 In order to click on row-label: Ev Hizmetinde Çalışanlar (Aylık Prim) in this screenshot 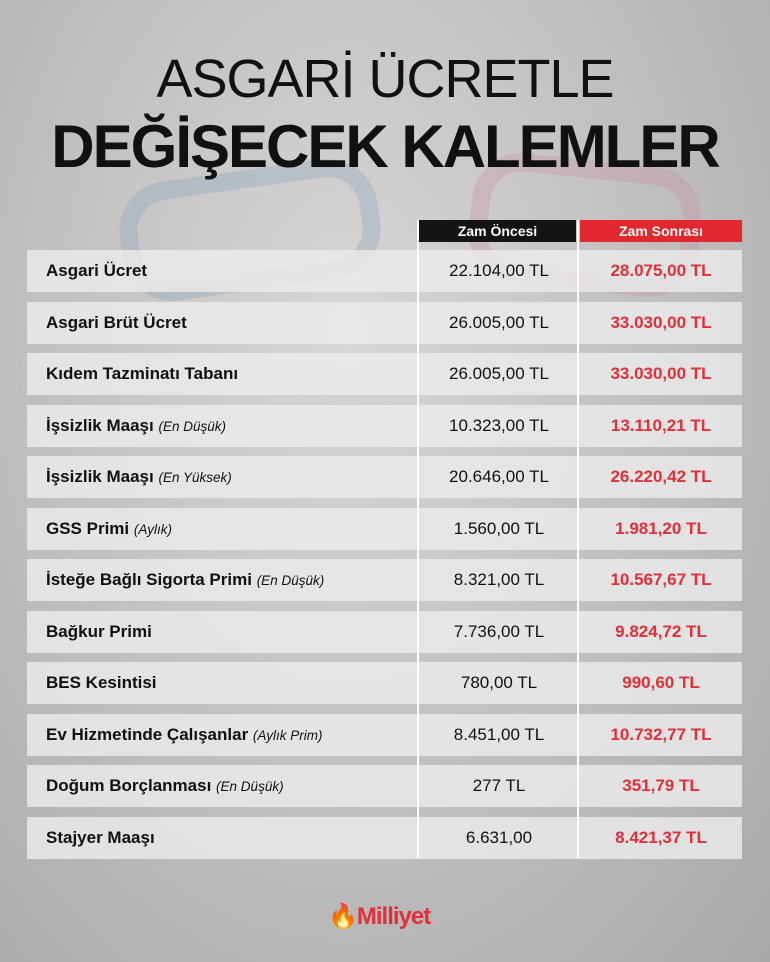, I will do `click(184, 735)`.